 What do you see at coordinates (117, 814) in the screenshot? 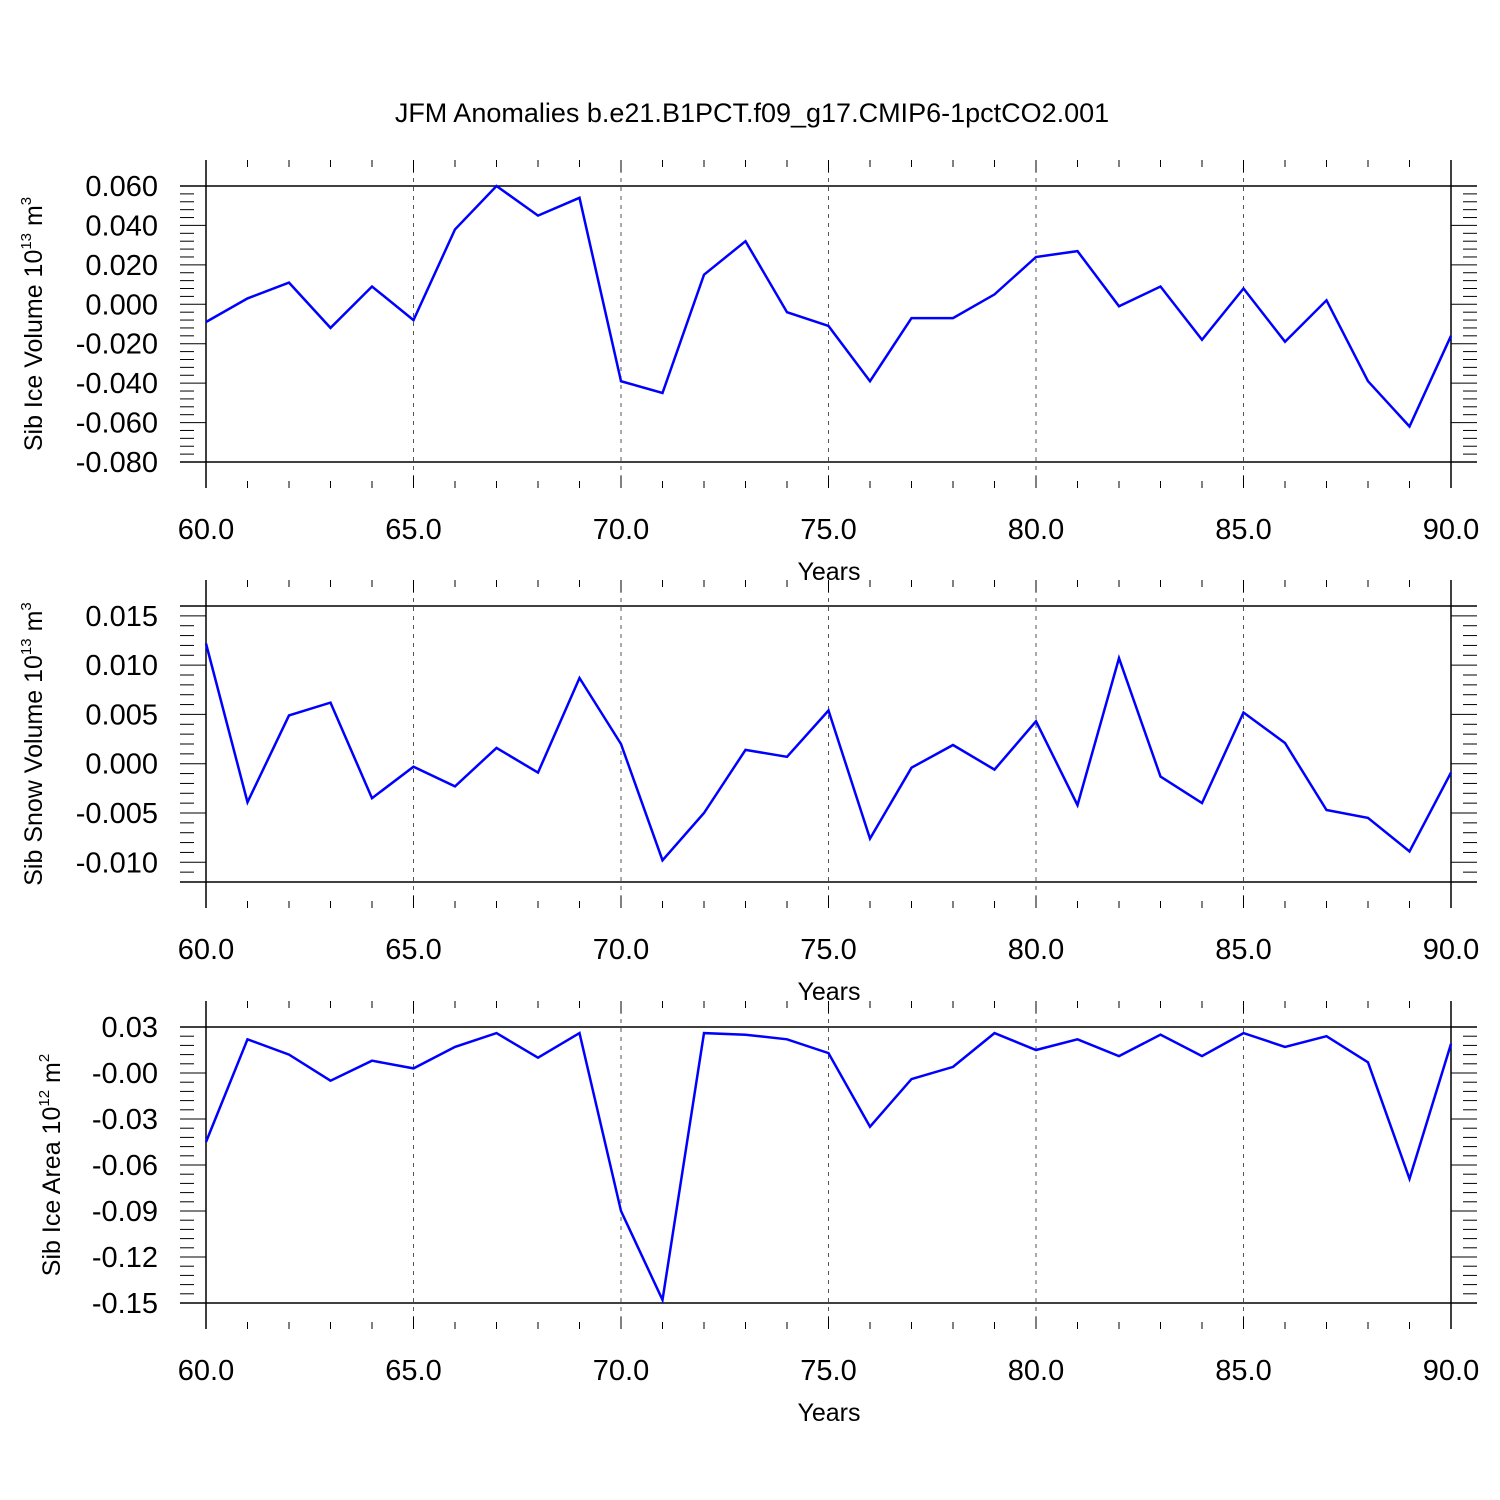
I see `y-tick-label: -0.005` at bounding box center [117, 814].